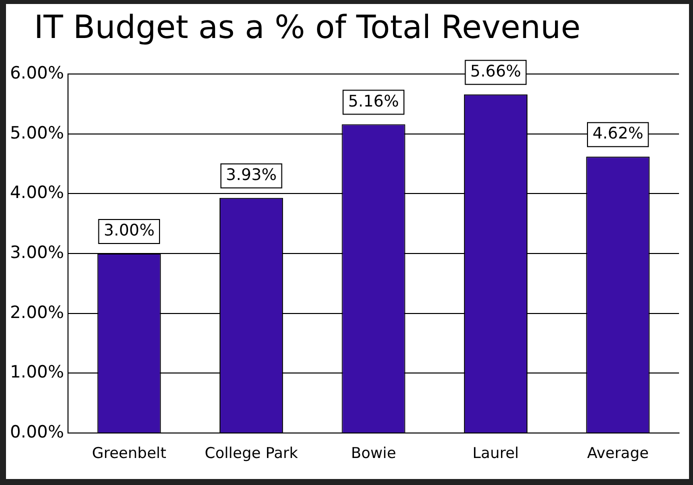 The height and width of the screenshot is (485, 693). Describe the element at coordinates (37, 133) in the screenshot. I see `y-tick-label: 5.00%` at that location.